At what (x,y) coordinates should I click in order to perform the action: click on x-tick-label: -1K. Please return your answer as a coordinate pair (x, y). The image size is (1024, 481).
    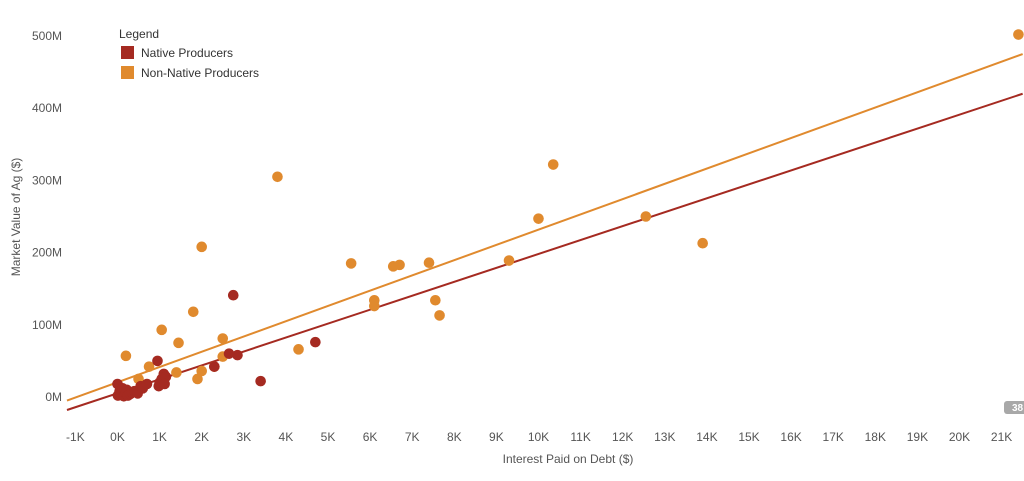
    Looking at the image, I should click on (75, 437).